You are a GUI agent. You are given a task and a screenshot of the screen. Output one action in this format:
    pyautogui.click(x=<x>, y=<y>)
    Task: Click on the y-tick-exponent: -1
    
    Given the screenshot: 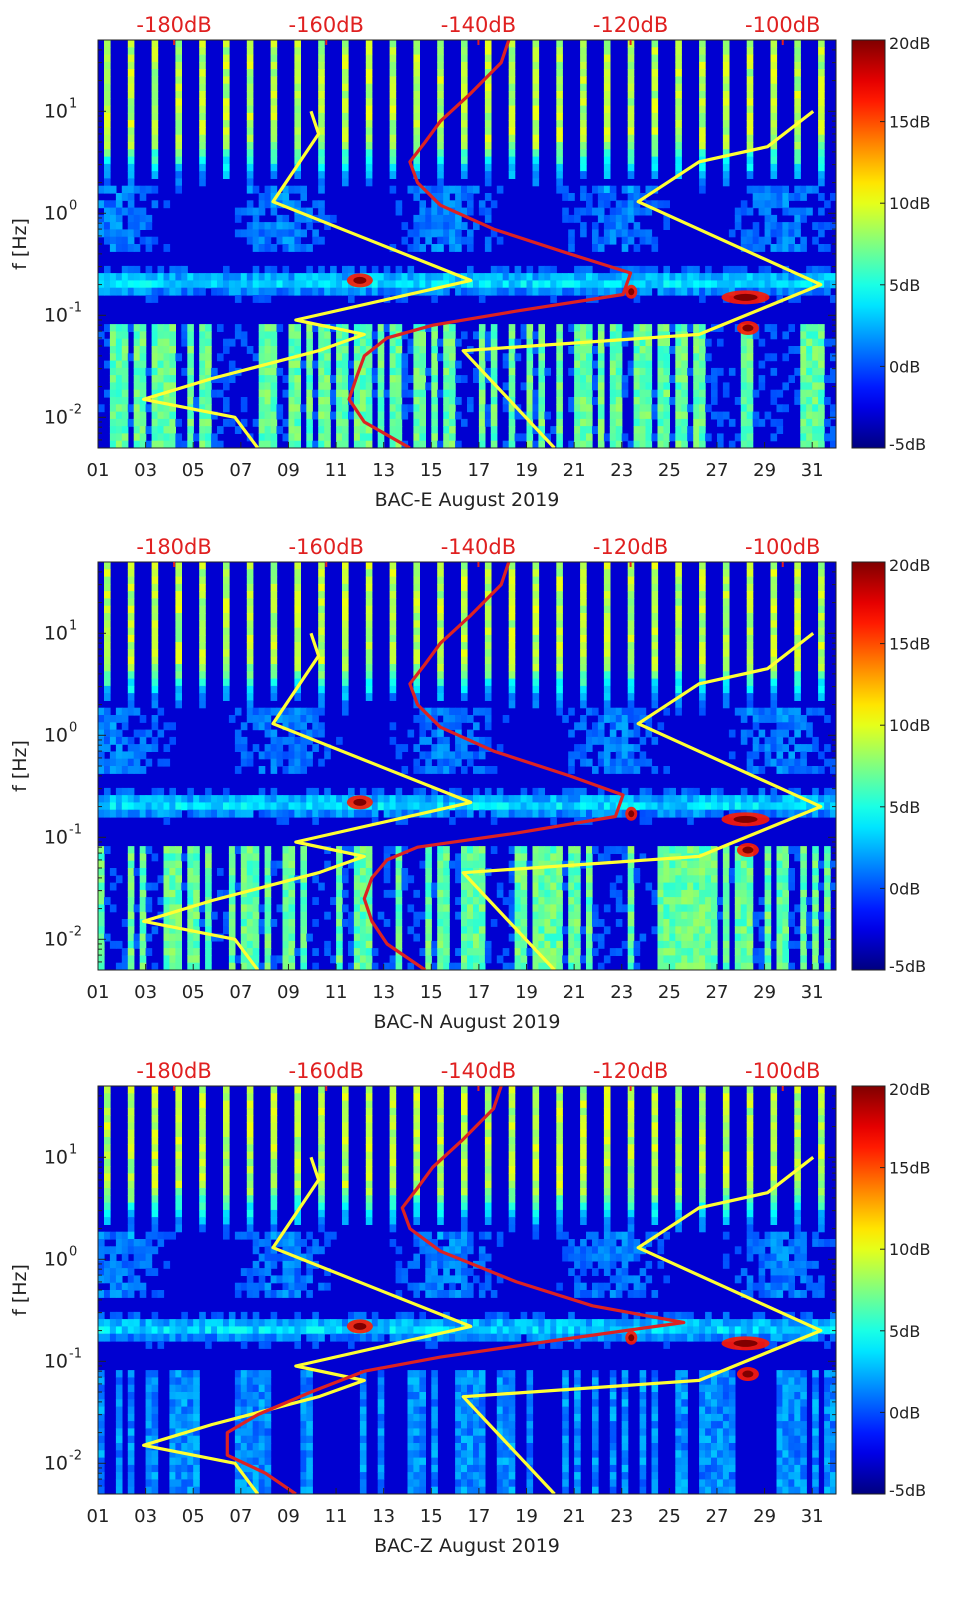 What is the action you would take?
    pyautogui.click(x=75, y=1353)
    